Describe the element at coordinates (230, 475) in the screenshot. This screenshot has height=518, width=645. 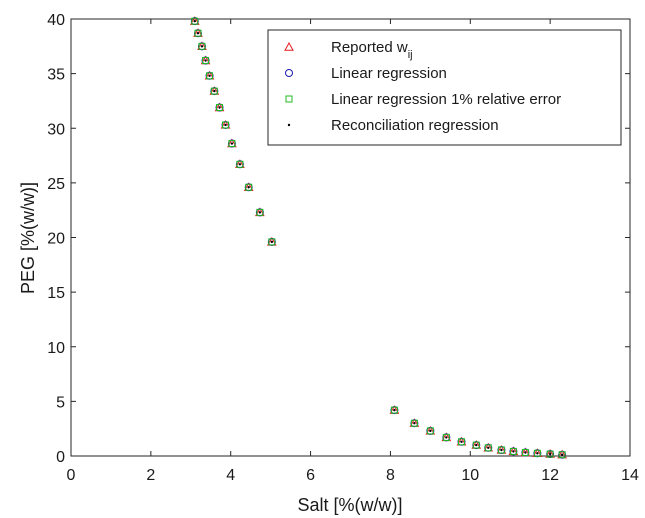
I see `x-tick-label: 4` at that location.